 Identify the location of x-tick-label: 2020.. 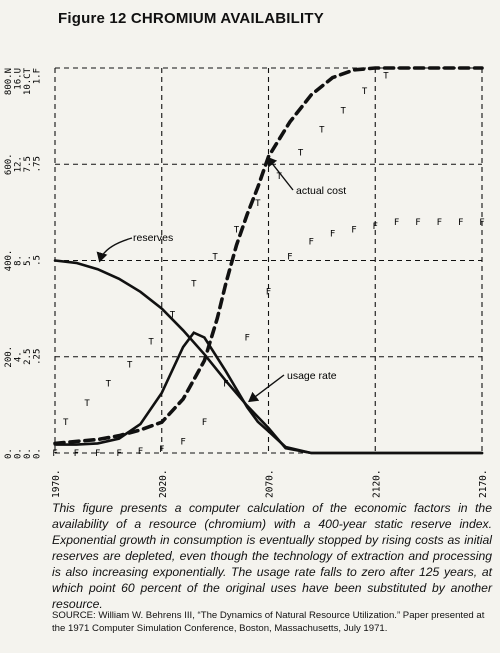
(163, 483).